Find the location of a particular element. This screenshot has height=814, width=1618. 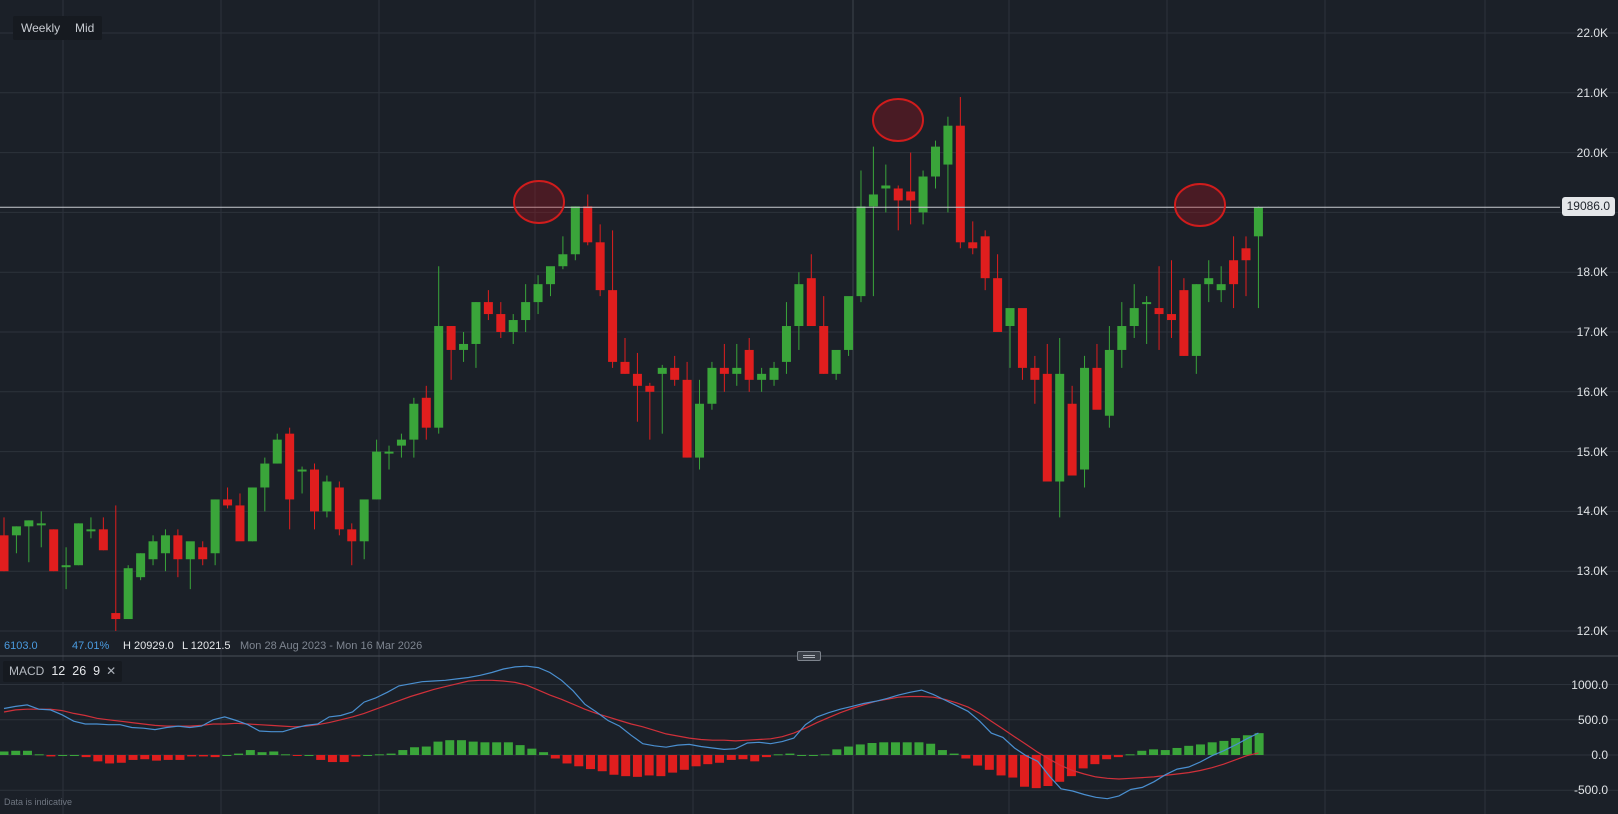

high-value: H 20929.0 is located at coordinates (148, 646).